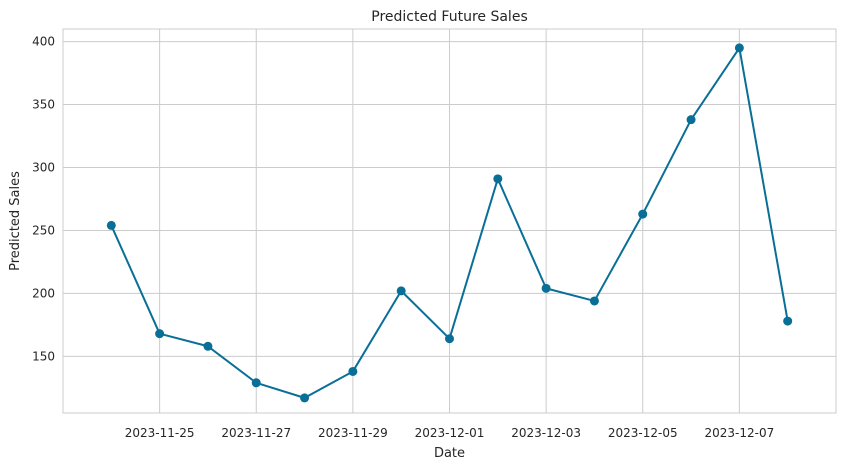 Image resolution: width=847 pixels, height=468 pixels. I want to click on x-axis-label: Date, so click(449, 453).